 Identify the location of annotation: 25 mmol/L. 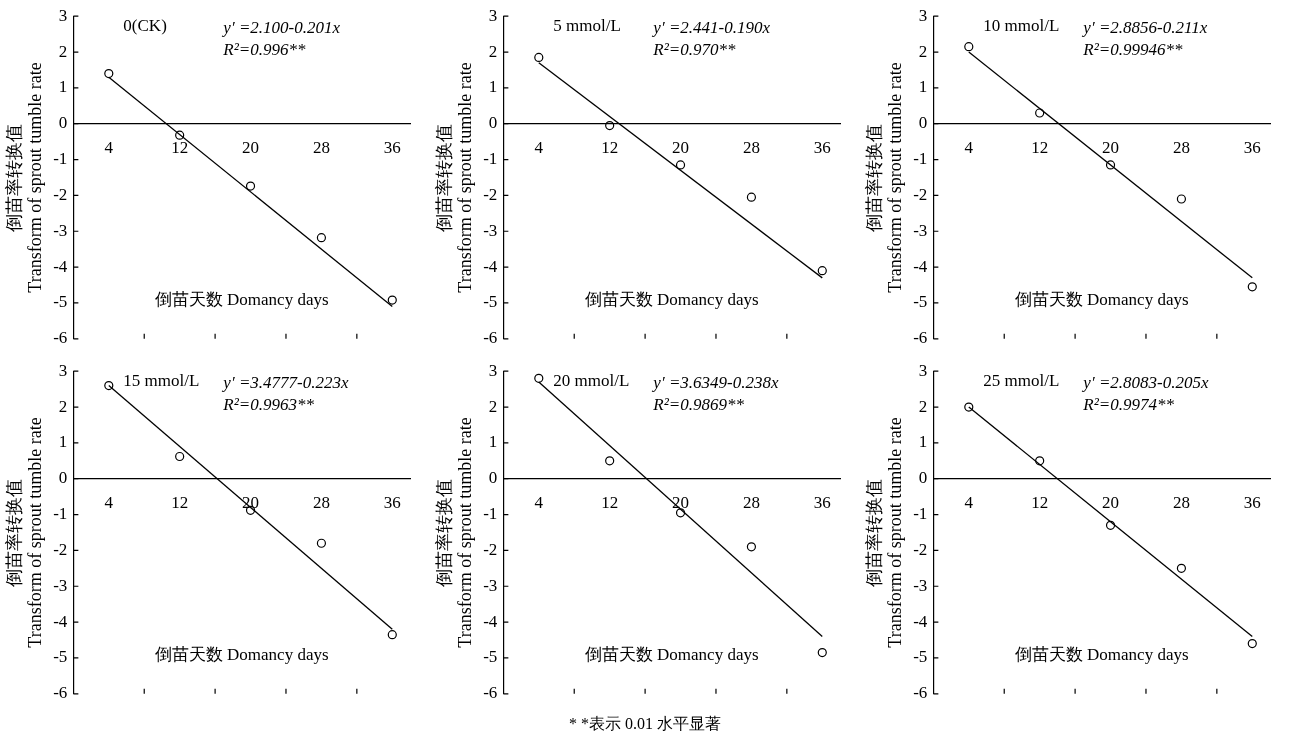
(1021, 381).